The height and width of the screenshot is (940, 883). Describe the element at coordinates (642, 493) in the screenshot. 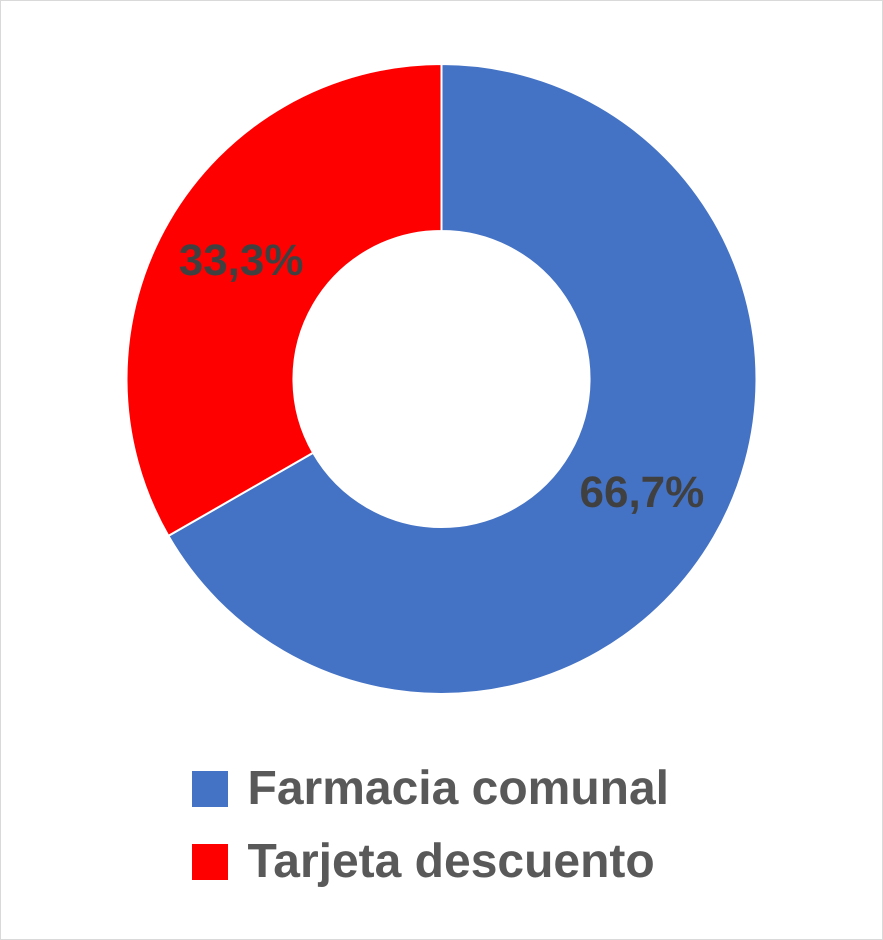

I see `data-label: 66,7%` at that location.